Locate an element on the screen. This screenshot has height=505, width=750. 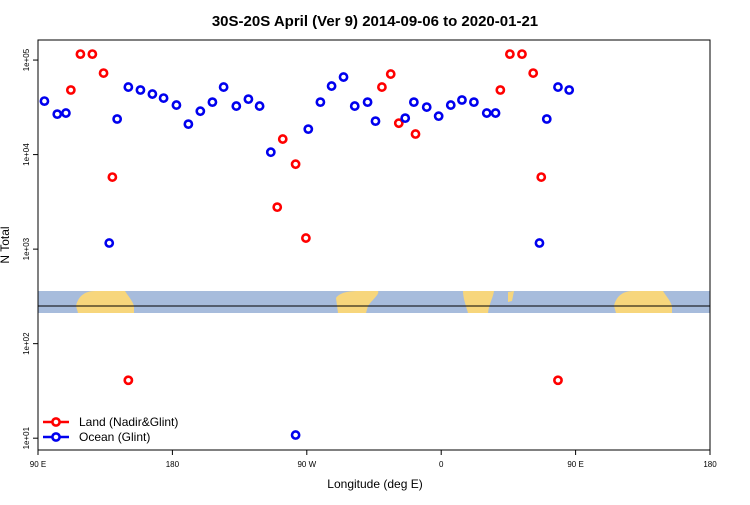
y-tick-label: 1e+02 is located at coordinates (26, 343).